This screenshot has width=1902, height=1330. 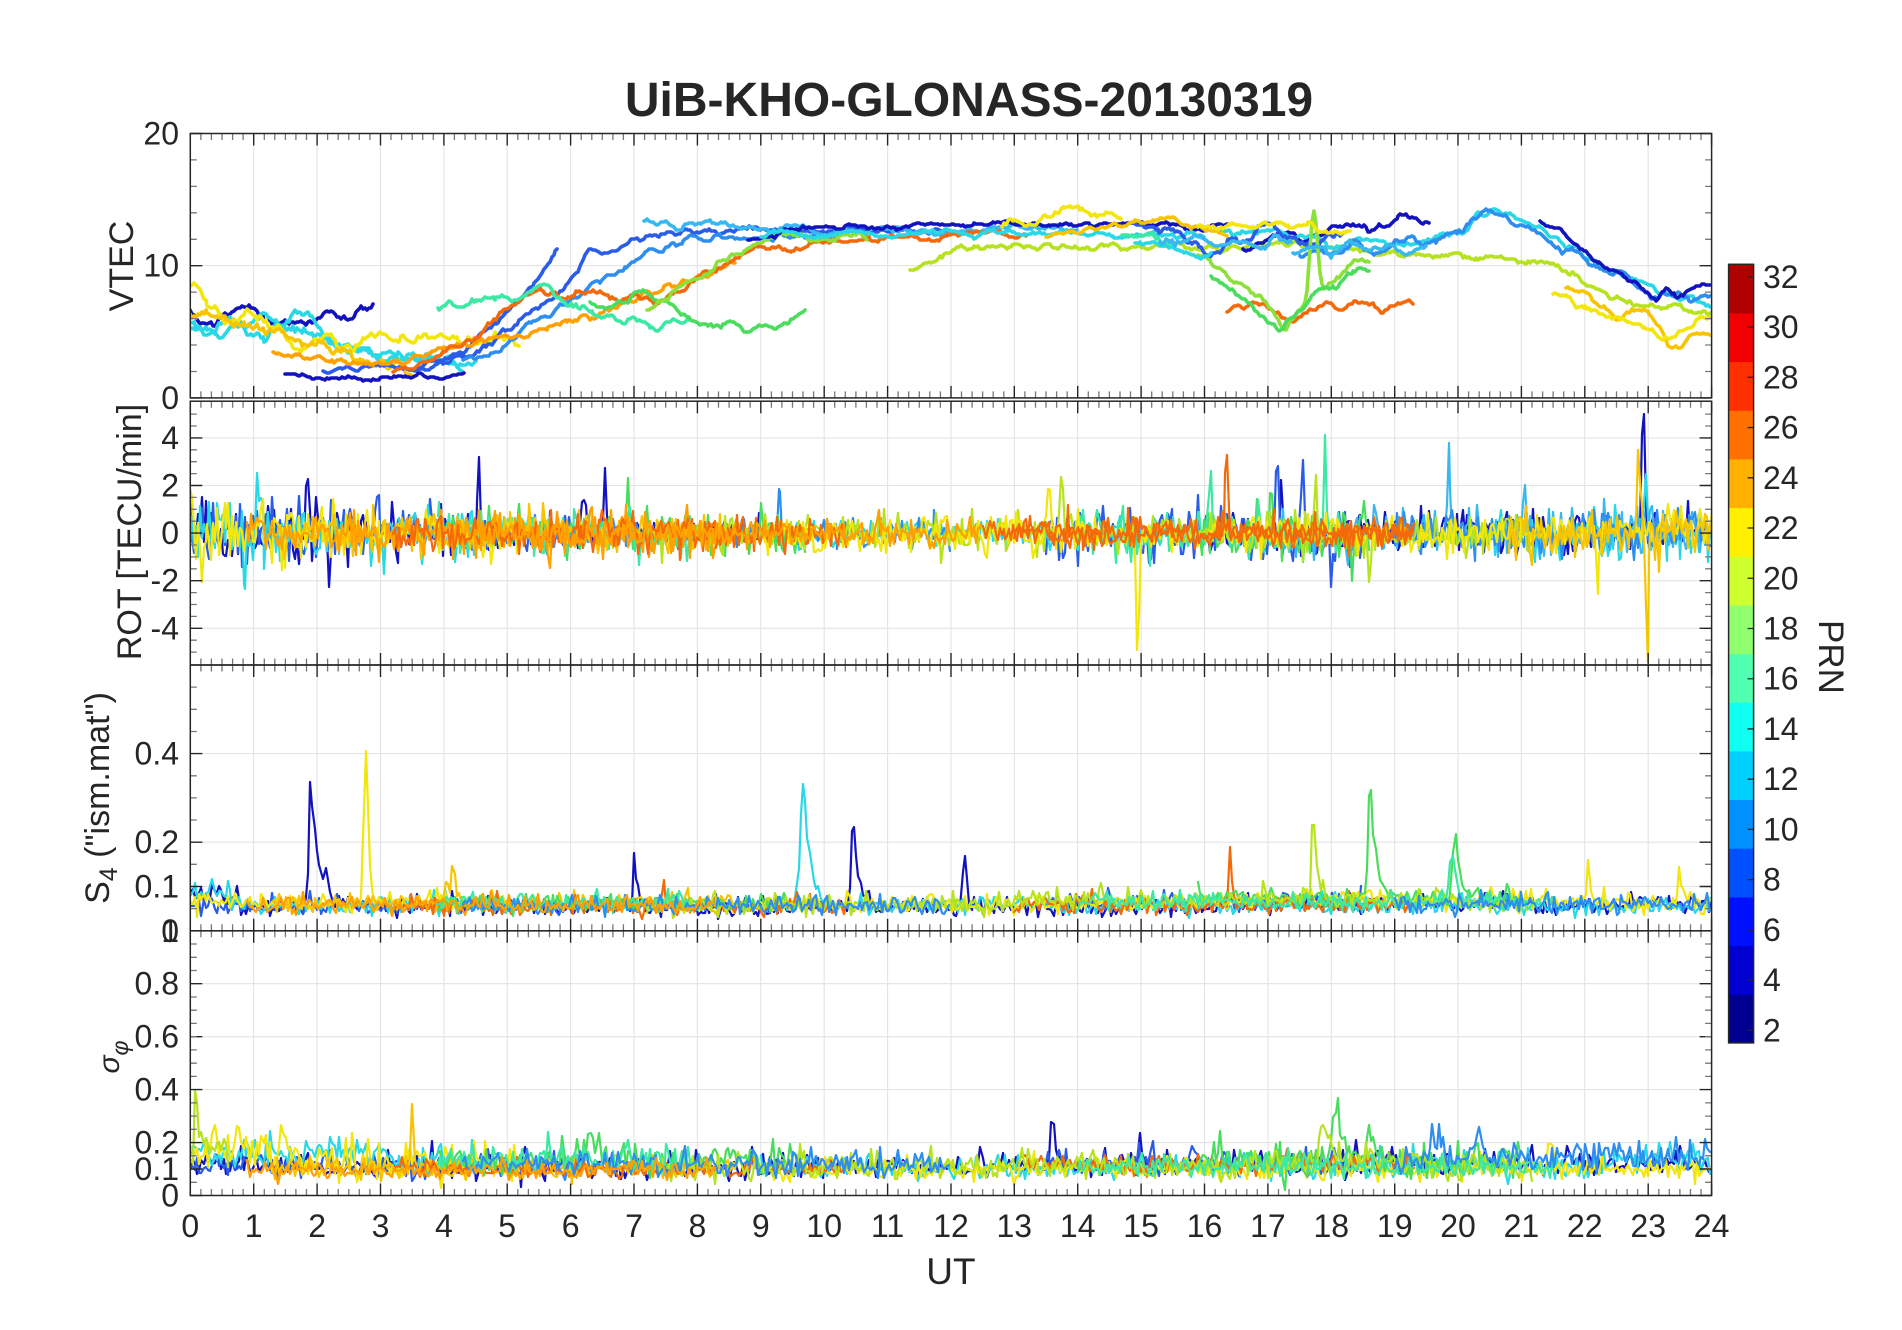 What do you see at coordinates (130, 532) in the screenshot?
I see `svg-text: ROT [TECU/min]` at bounding box center [130, 532].